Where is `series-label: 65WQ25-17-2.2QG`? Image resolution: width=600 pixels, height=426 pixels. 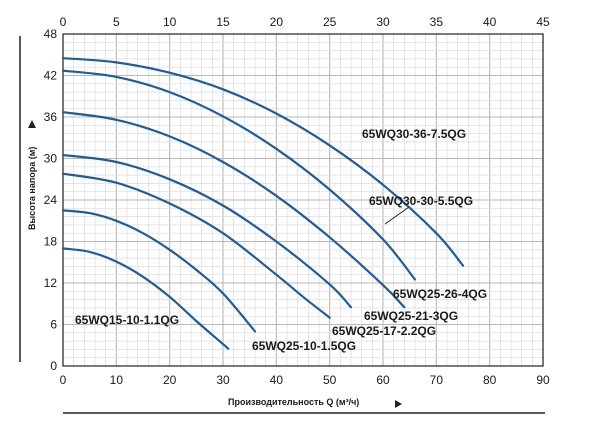 series-label: 65WQ25-17-2.2QG is located at coordinates (384, 331).